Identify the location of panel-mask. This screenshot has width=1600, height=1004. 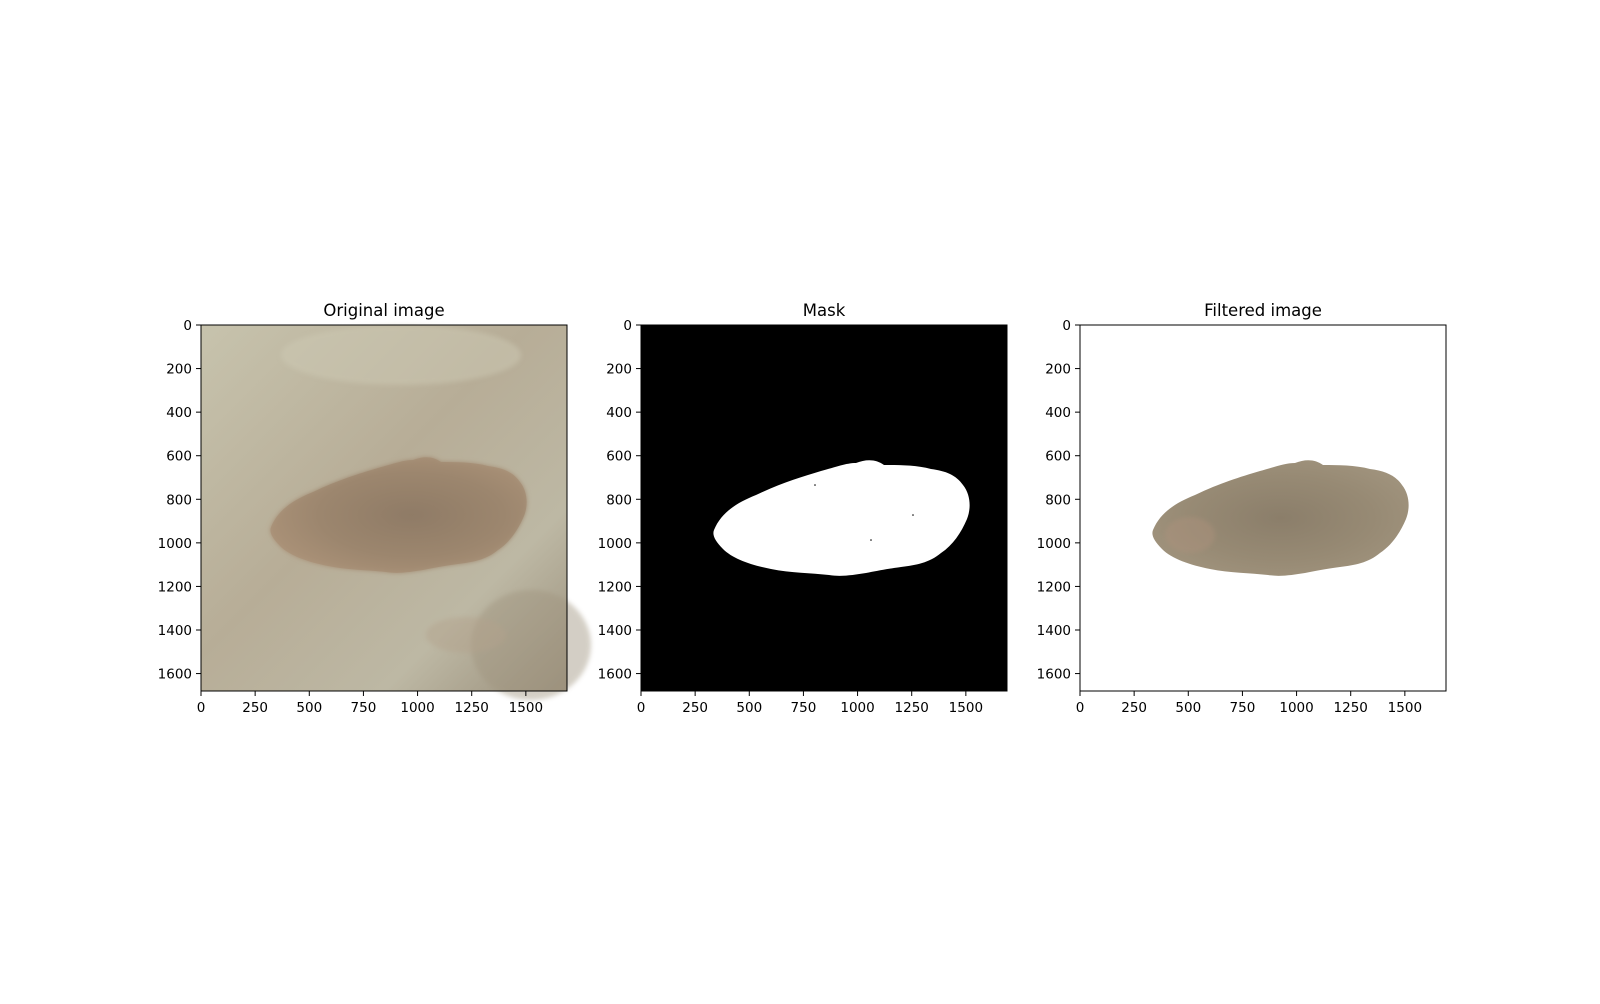
(824, 508).